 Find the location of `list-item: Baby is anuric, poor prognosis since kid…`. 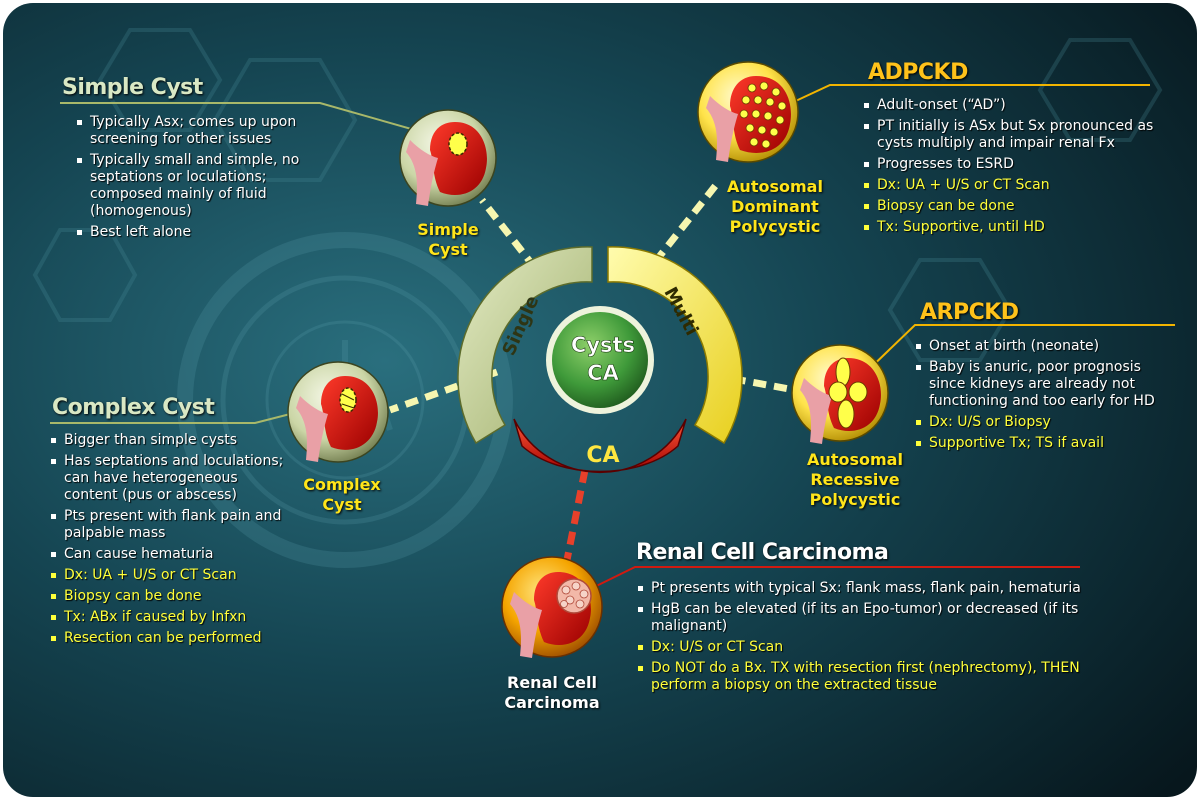

list-item: Baby is anuric, poor prognosis since kid… is located at coordinates (1042, 384).